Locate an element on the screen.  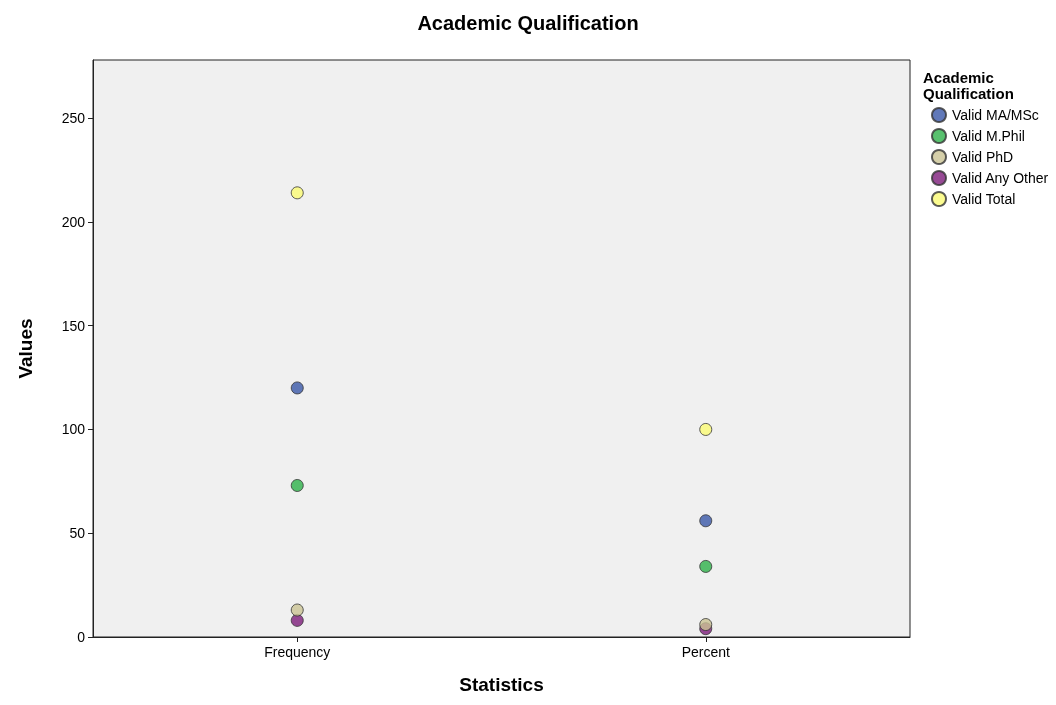
text: Academic Qualification is located at coordinates (968, 85).